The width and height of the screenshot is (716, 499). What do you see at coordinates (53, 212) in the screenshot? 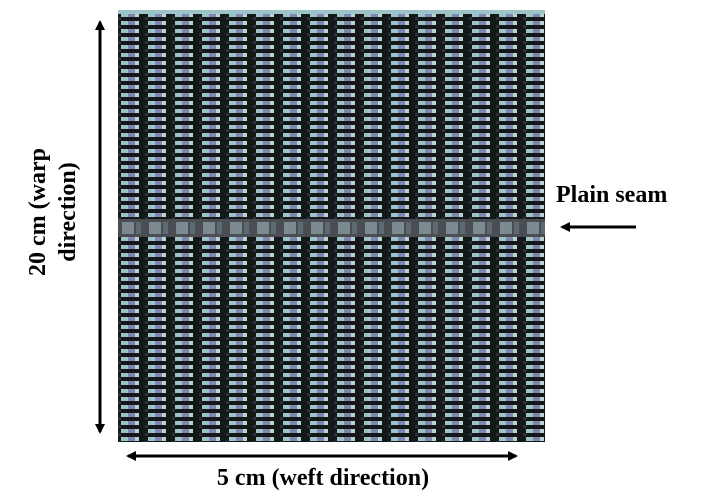
I see `warp-label: 20 cm (warp direction)` at bounding box center [53, 212].